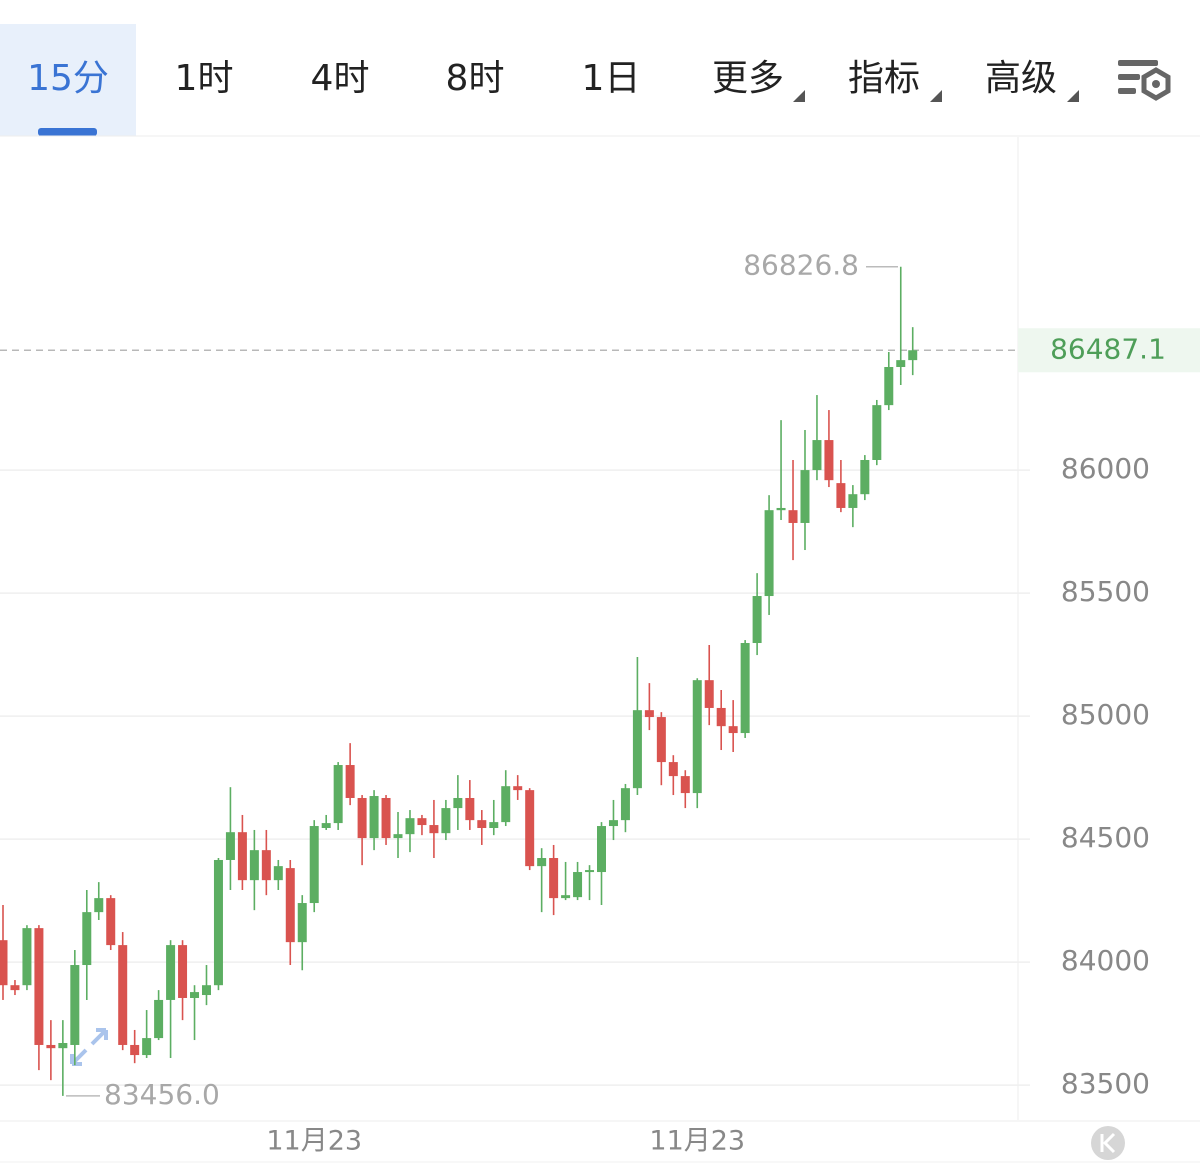  I want to click on y-tick-label: 85500, so click(1105, 591).